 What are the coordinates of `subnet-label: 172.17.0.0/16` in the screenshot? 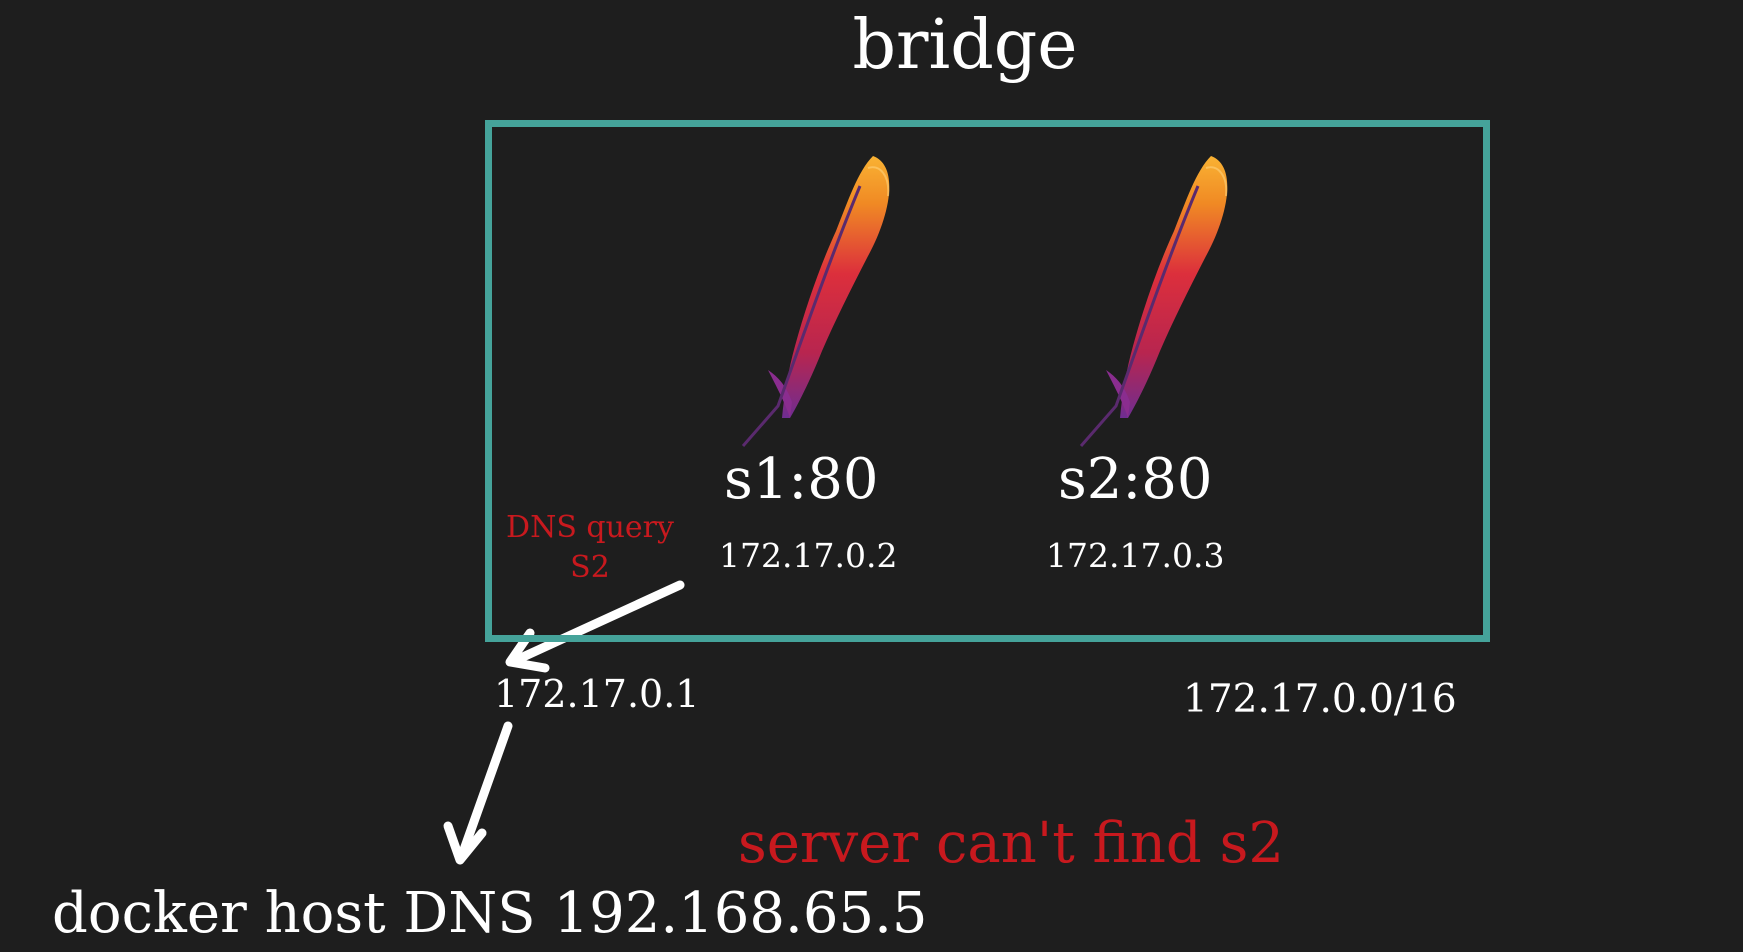 It's located at (1320, 699).